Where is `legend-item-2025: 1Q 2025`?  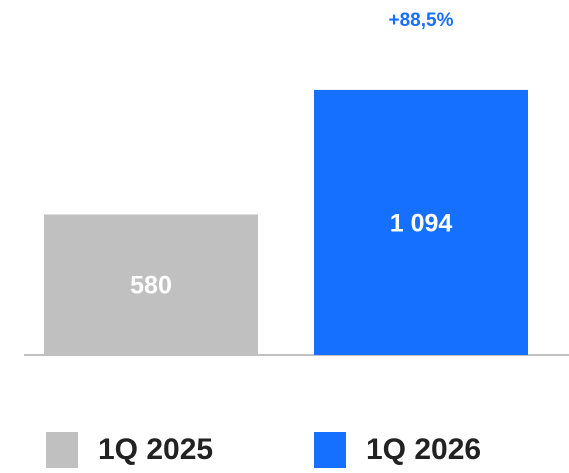 legend-item-2025: 1Q 2025 is located at coordinates (129, 450).